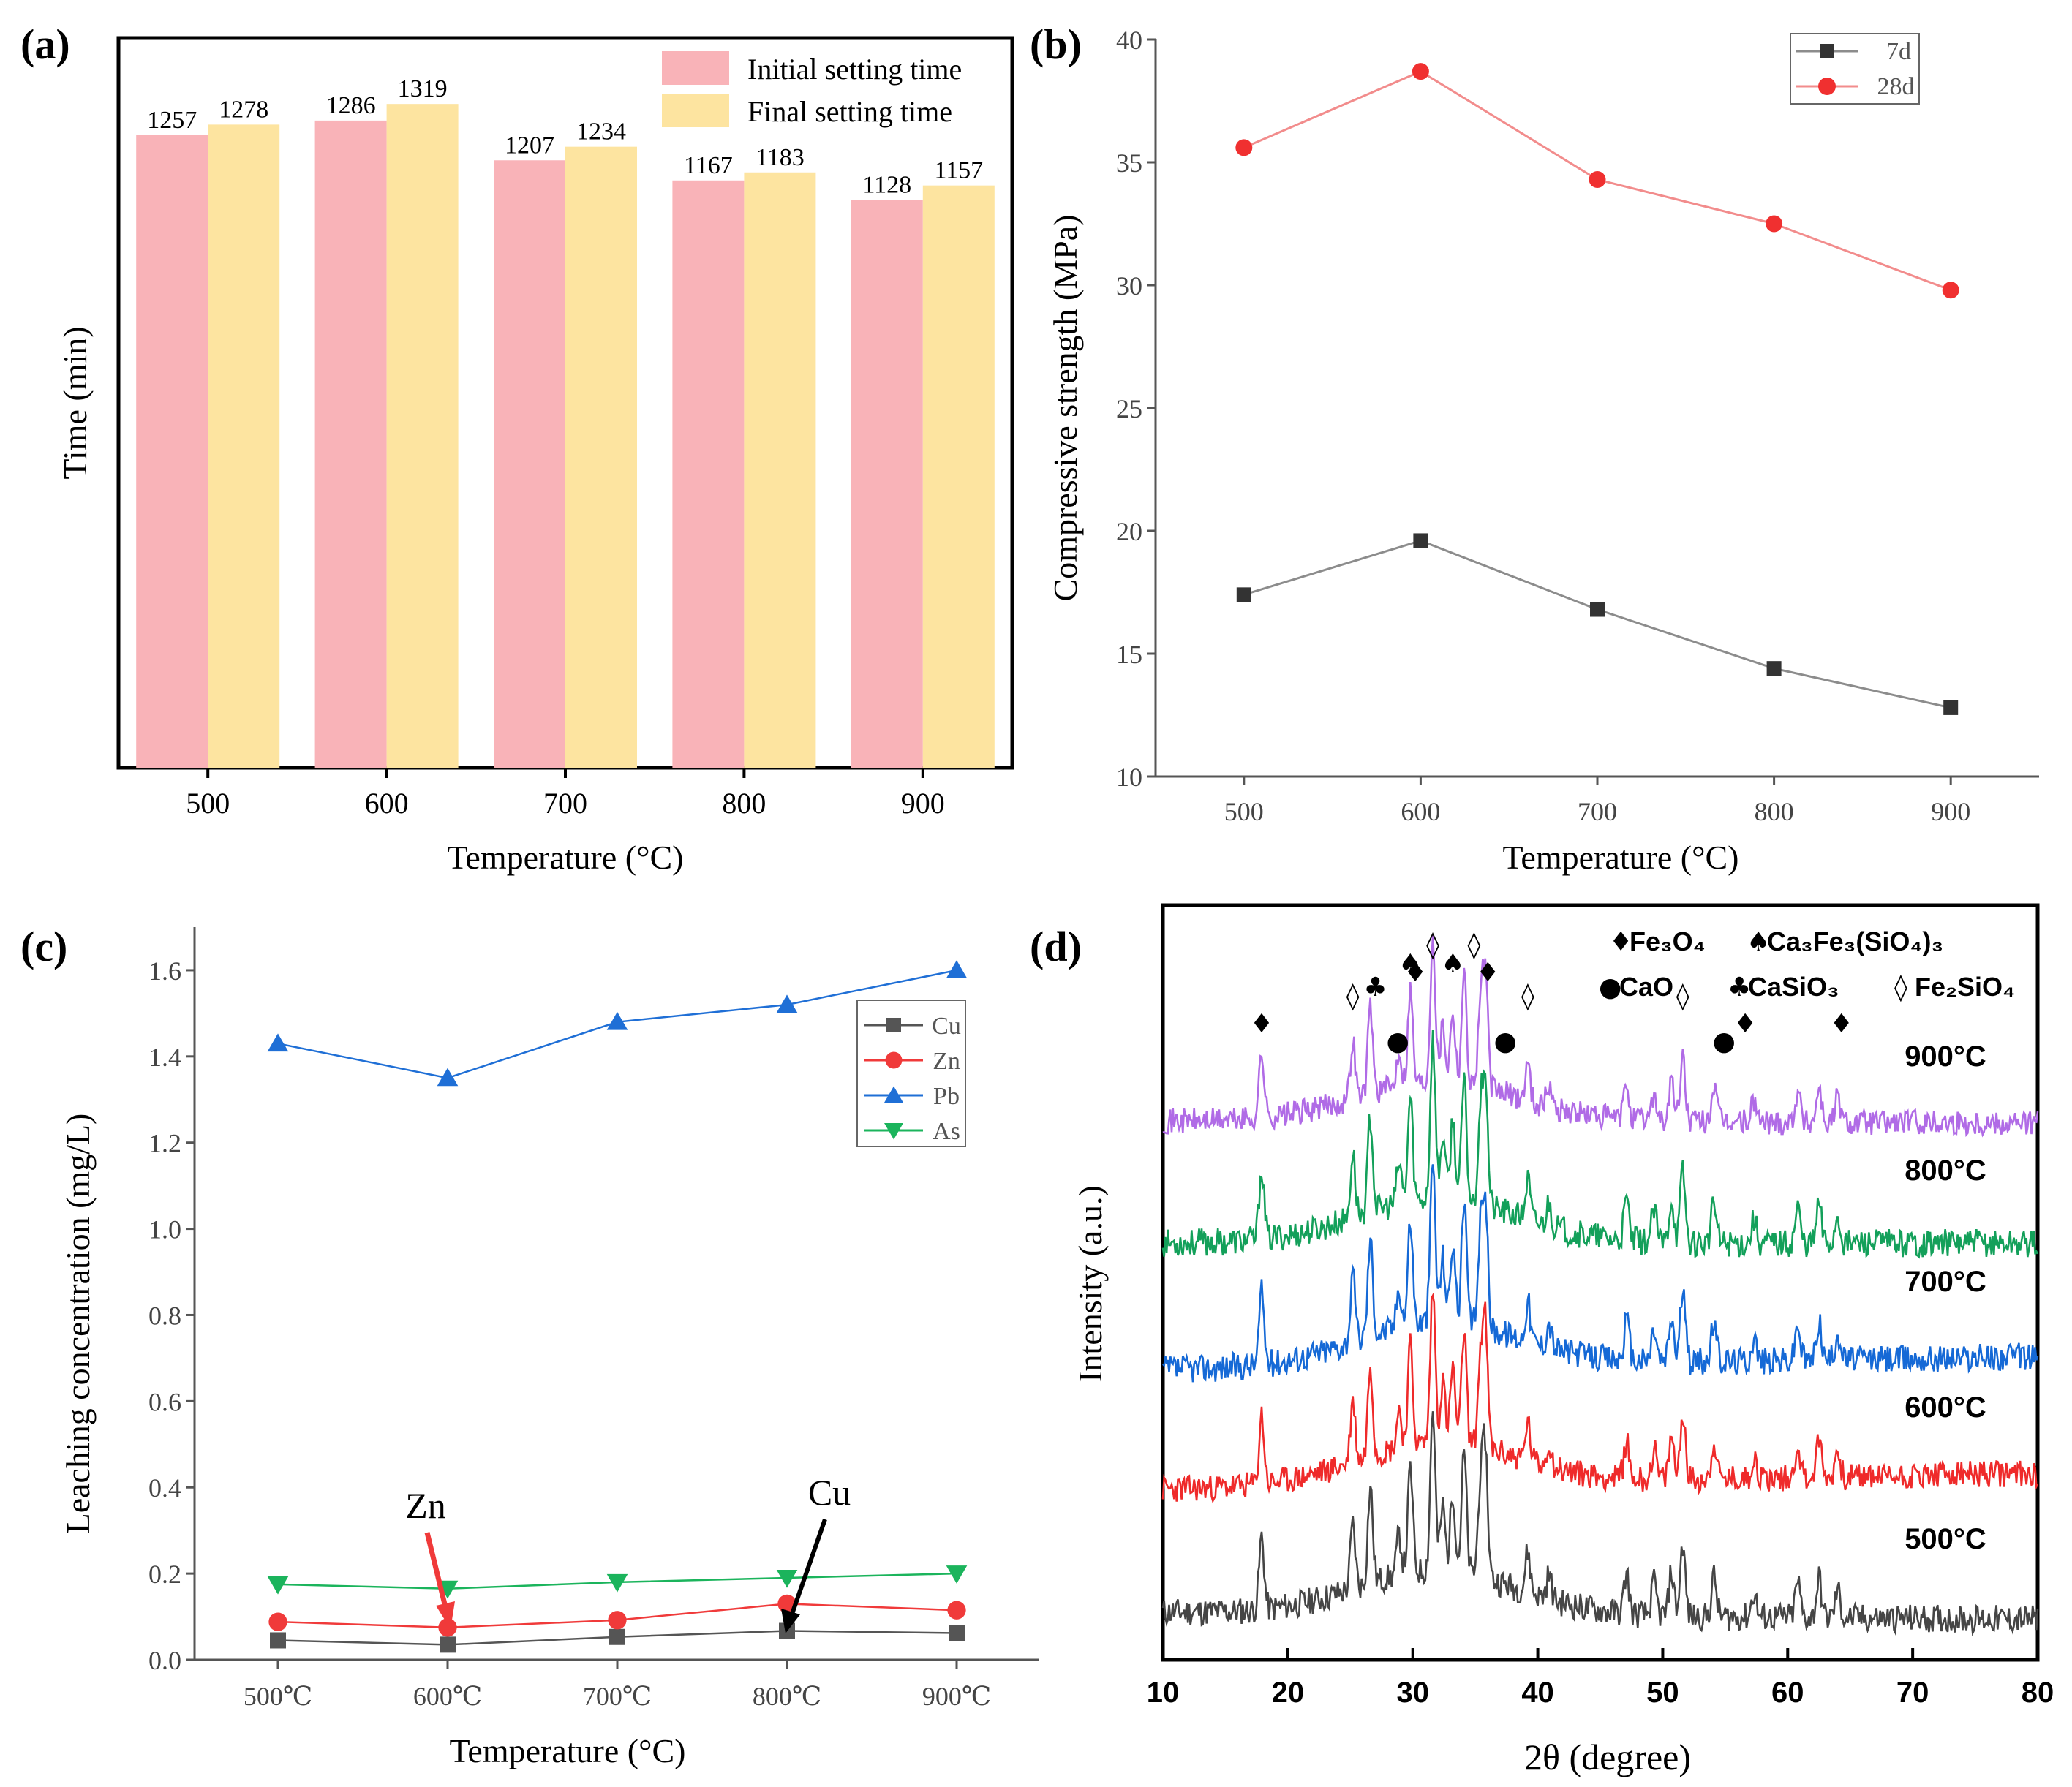 The height and width of the screenshot is (1787, 2072). What do you see at coordinates (787, 1579) in the screenshot?
I see `point-As-800℃` at bounding box center [787, 1579].